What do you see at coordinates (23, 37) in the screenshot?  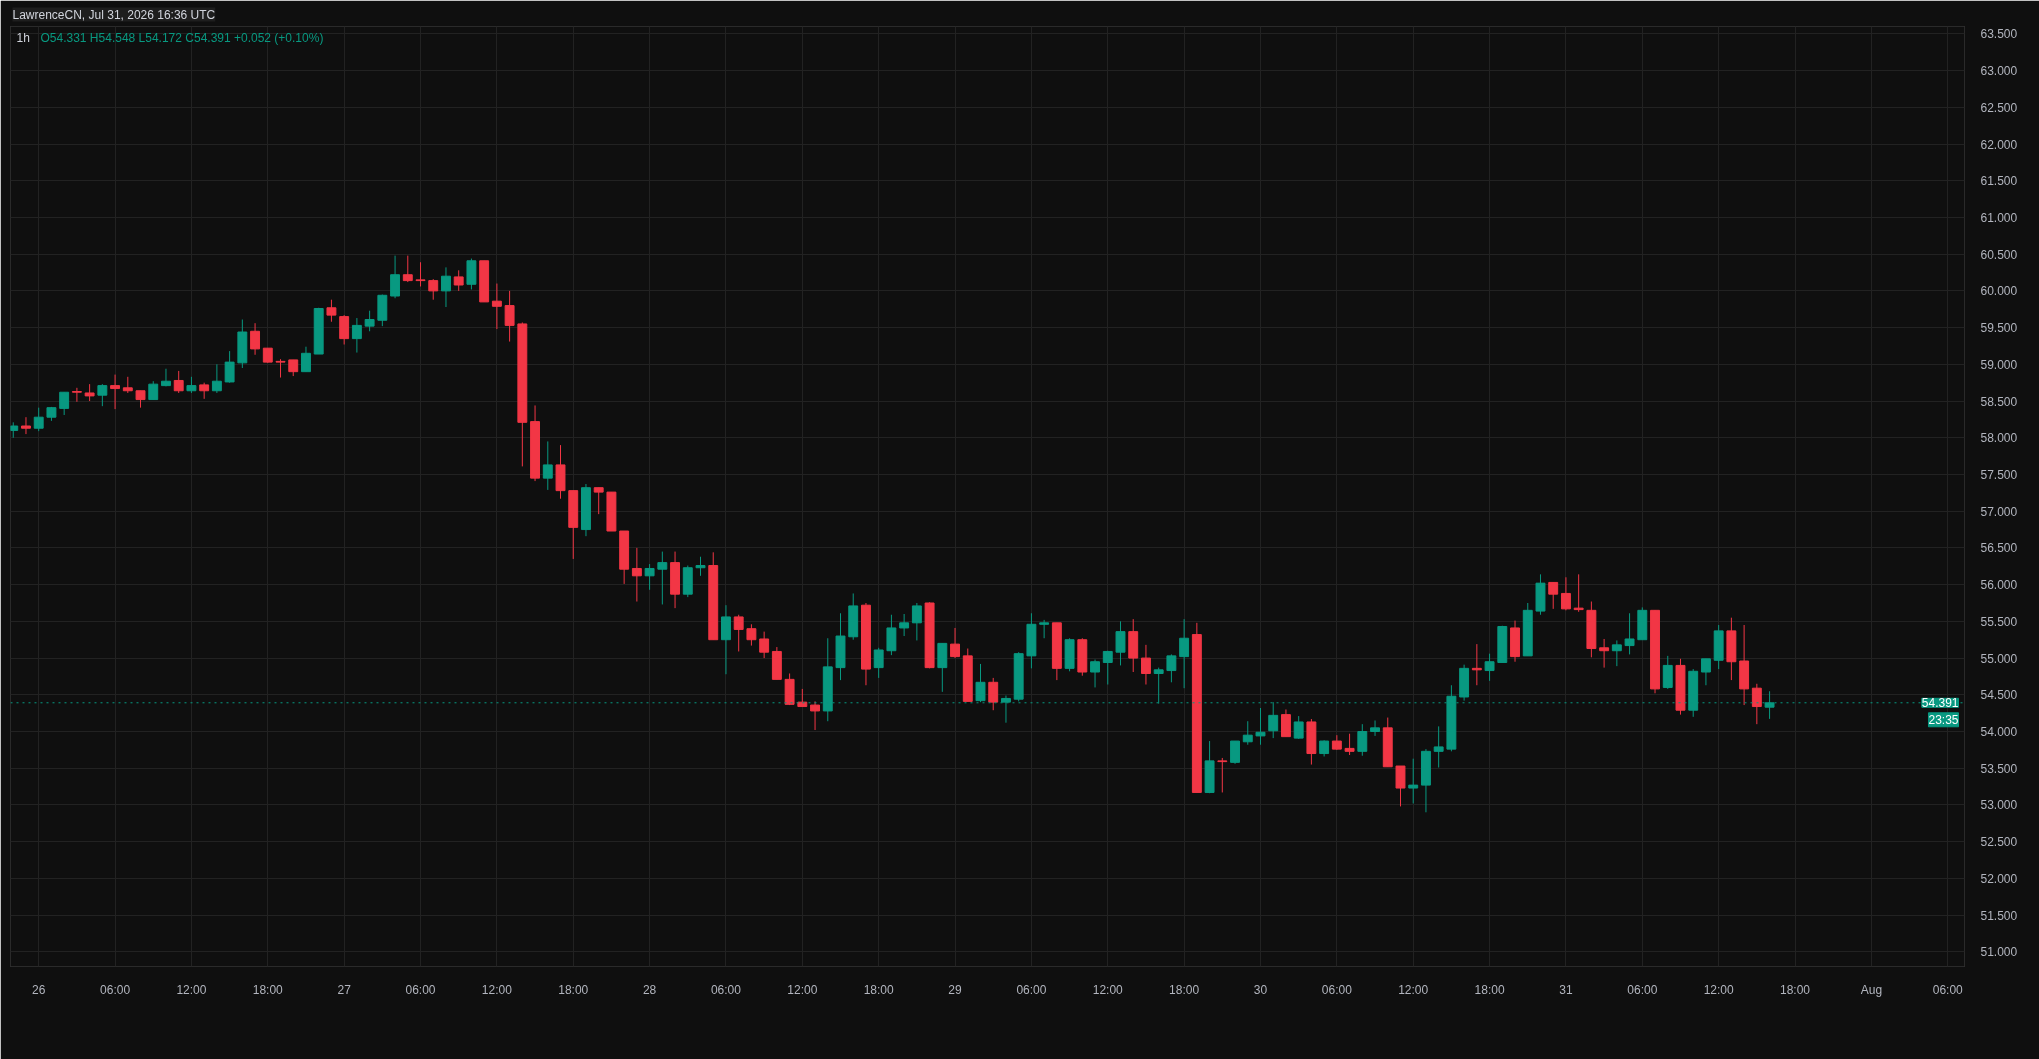 I see `chart-title: 1h` at bounding box center [23, 37].